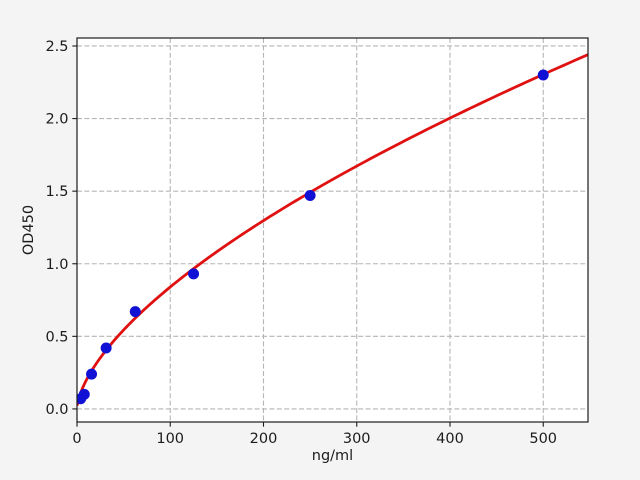 Image resolution: width=640 pixels, height=480 pixels. I want to click on x-tick-label: 300, so click(357, 439).